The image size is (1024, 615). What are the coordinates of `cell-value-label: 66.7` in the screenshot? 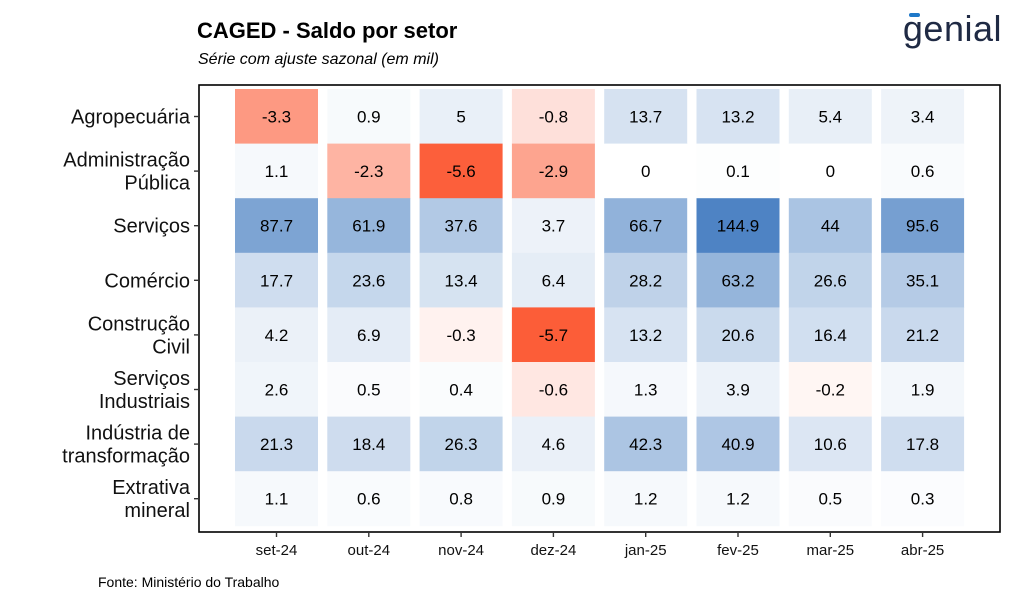 It's located at (645, 226).